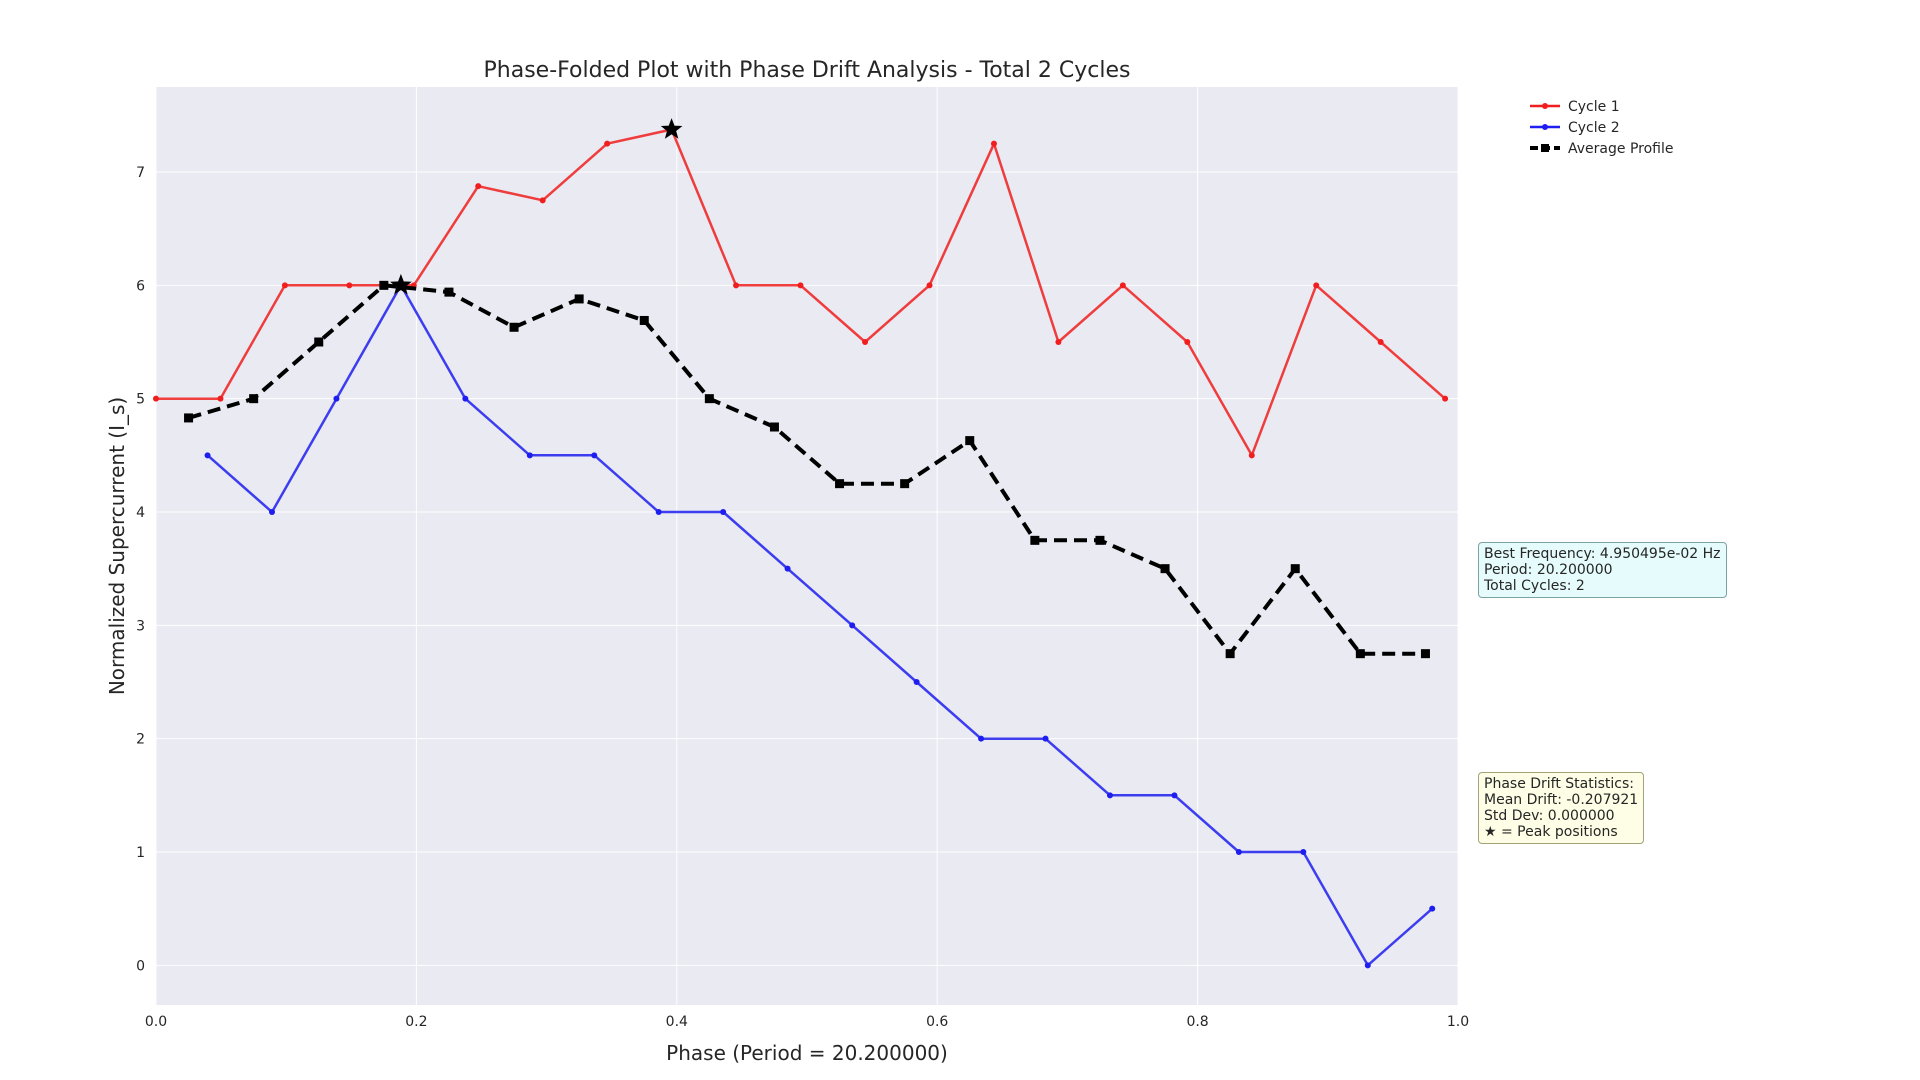 This screenshot has width=1920, height=1080. Describe the element at coordinates (1549, 816) in the screenshot. I see `std-dev-text: Std Dev: 0.000000` at that location.